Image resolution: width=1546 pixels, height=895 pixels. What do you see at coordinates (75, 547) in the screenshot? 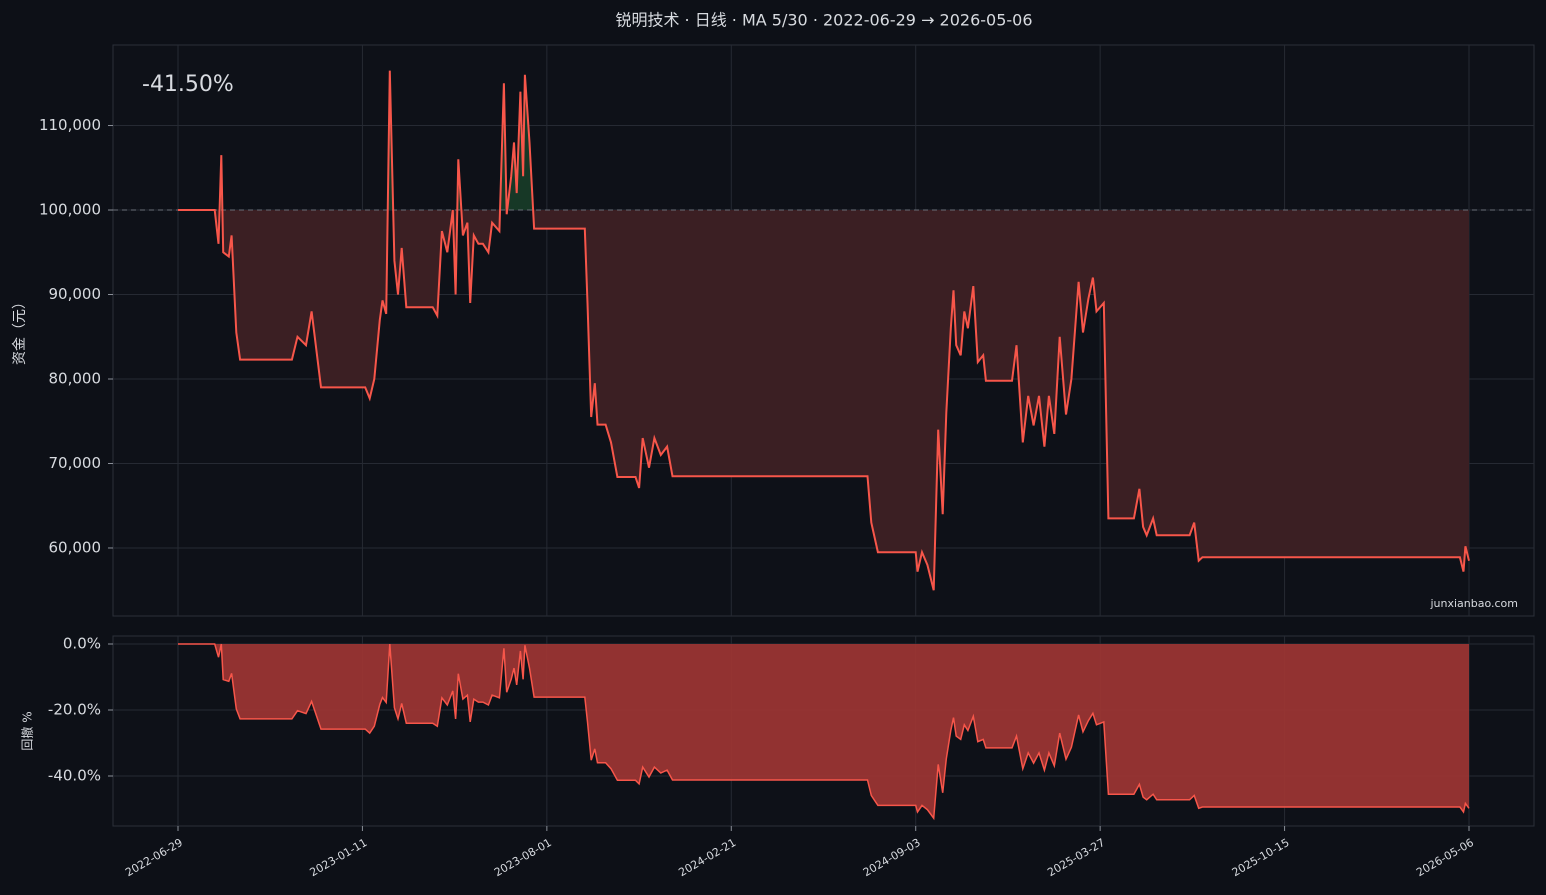
I see `y-tick-label: 60,000` at bounding box center [75, 547].